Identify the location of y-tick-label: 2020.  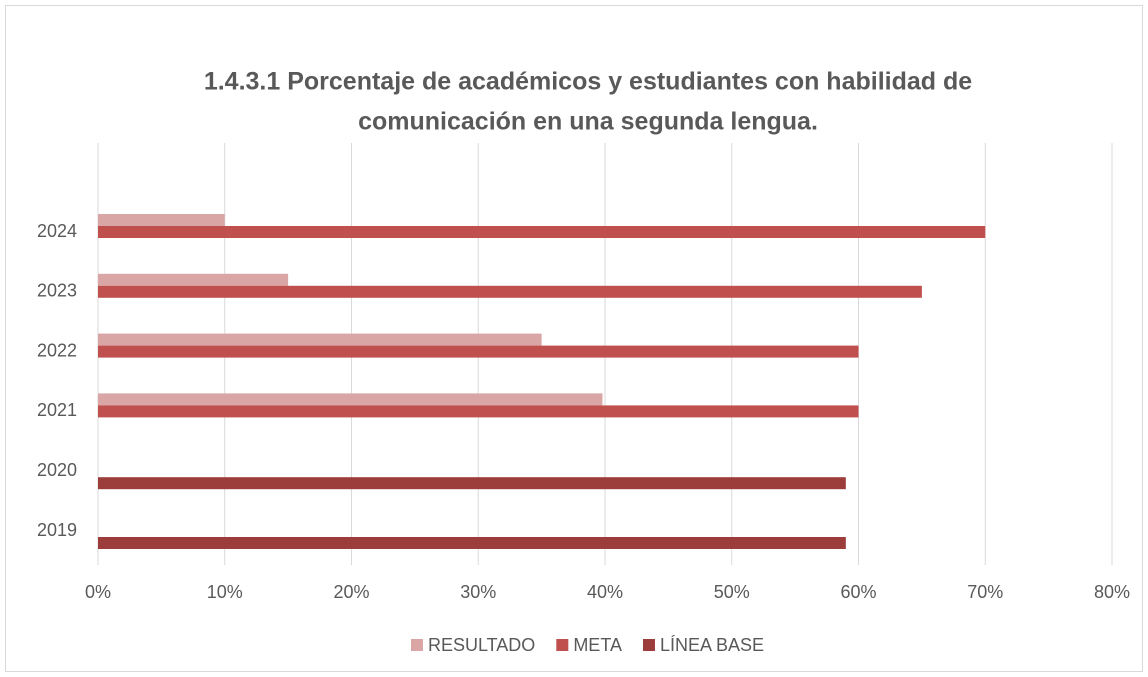
(57, 470).